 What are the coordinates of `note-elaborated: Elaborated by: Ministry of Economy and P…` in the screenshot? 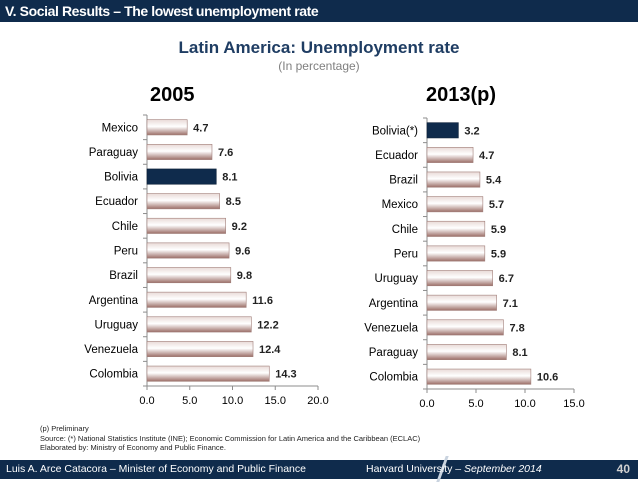 It's located at (133, 447).